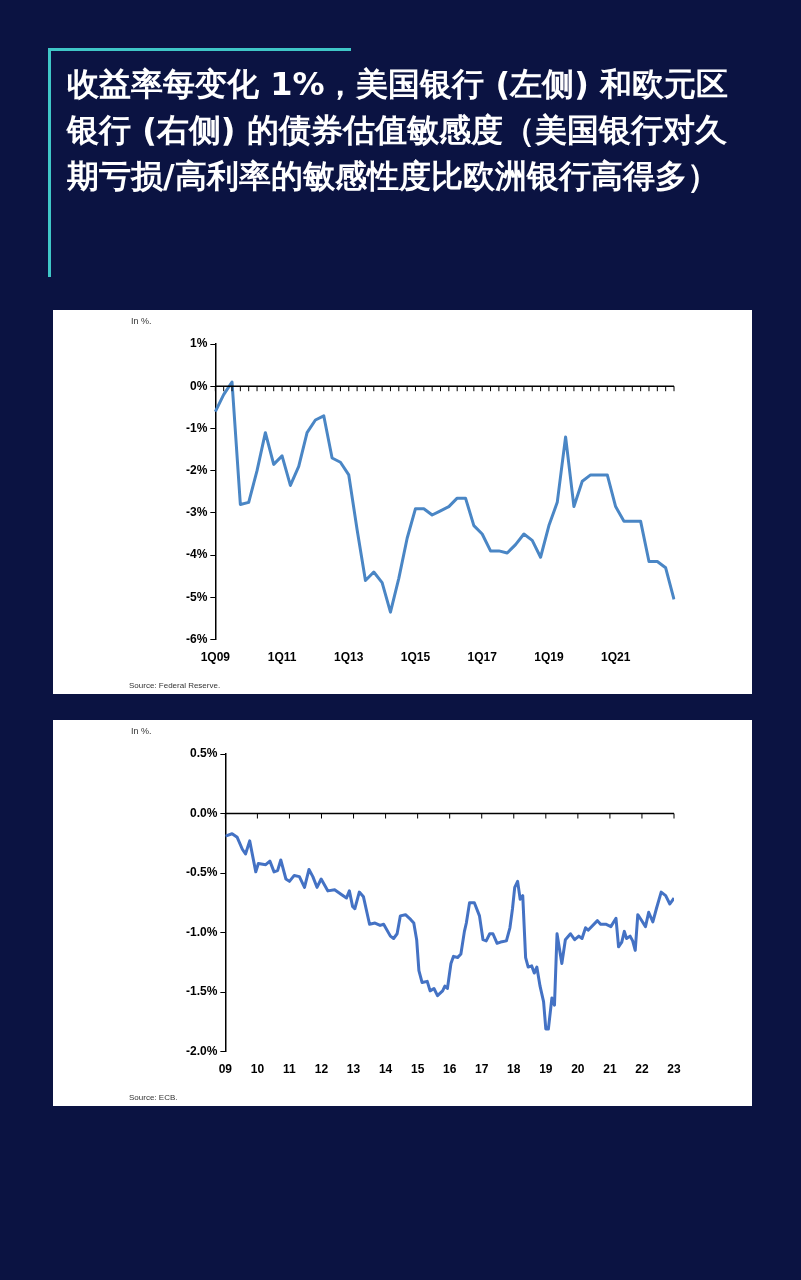 This screenshot has height=1280, width=801. What do you see at coordinates (578, 1069) in the screenshot?
I see `x-tick-label: 20` at bounding box center [578, 1069].